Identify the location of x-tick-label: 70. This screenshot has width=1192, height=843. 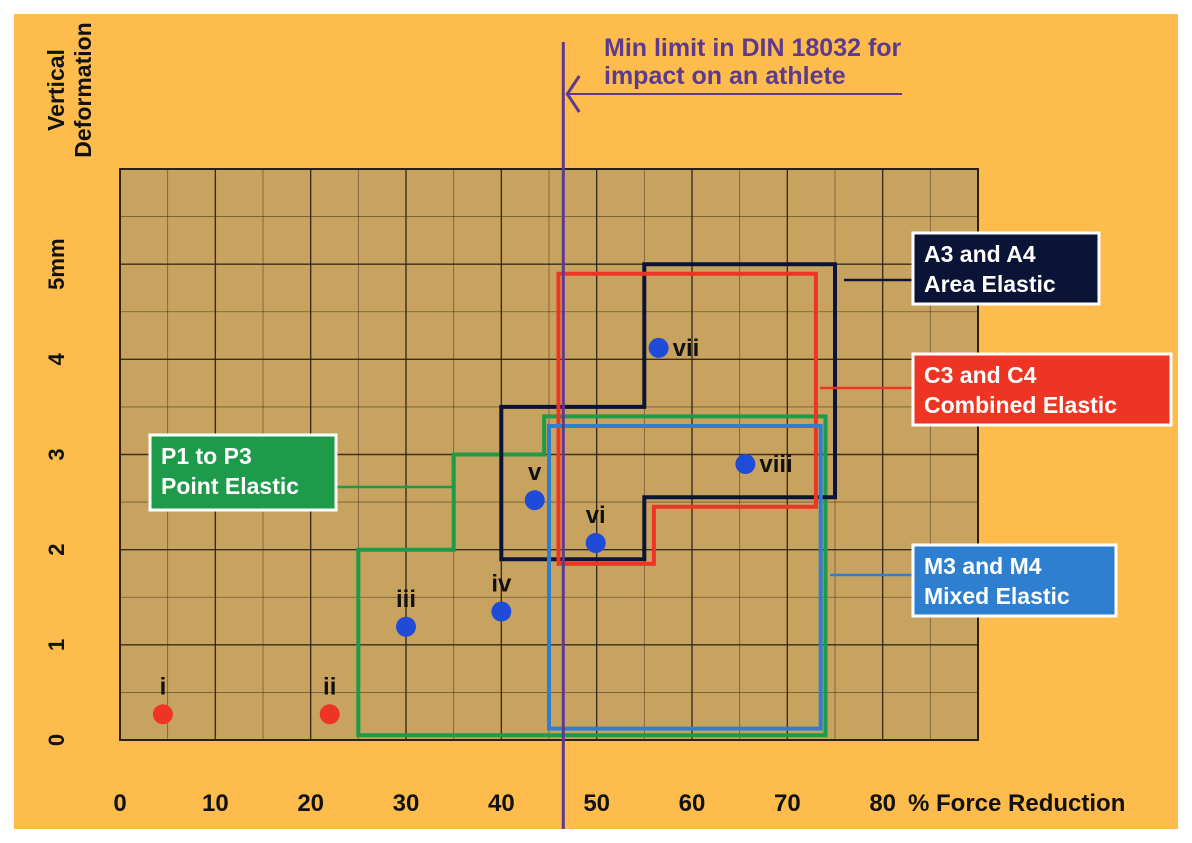
(787, 803).